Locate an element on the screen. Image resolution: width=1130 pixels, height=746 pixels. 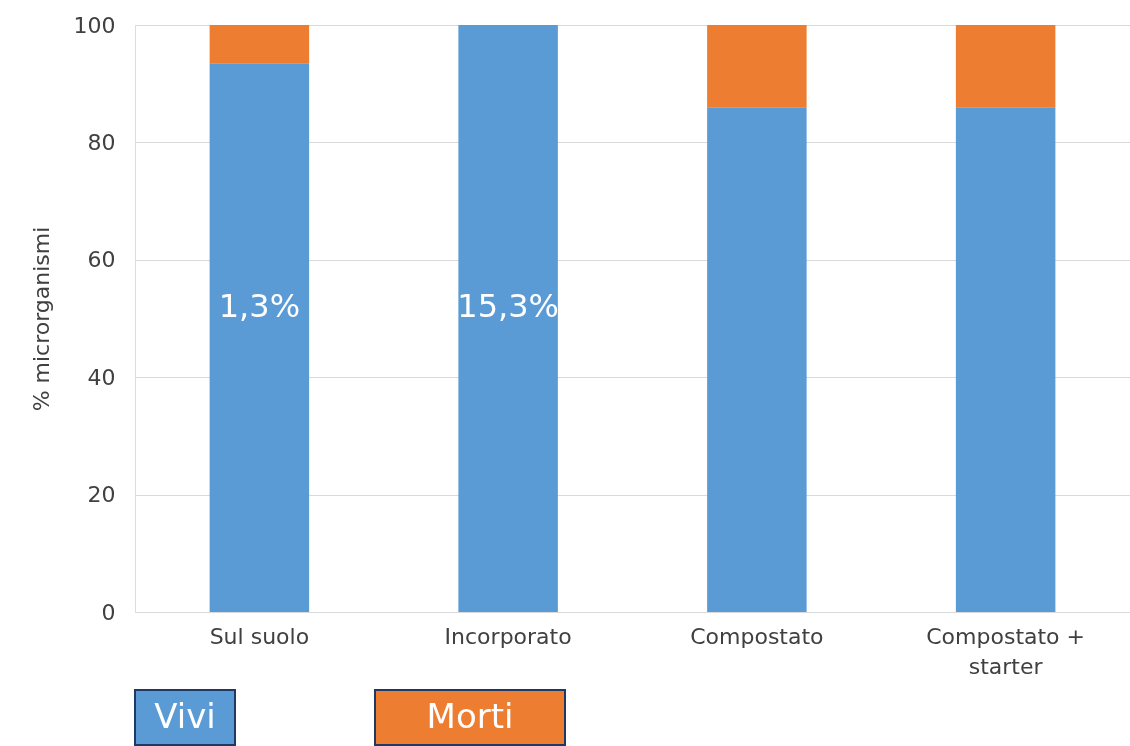
x-tick-label: Sul suolo is located at coordinates (259, 636).